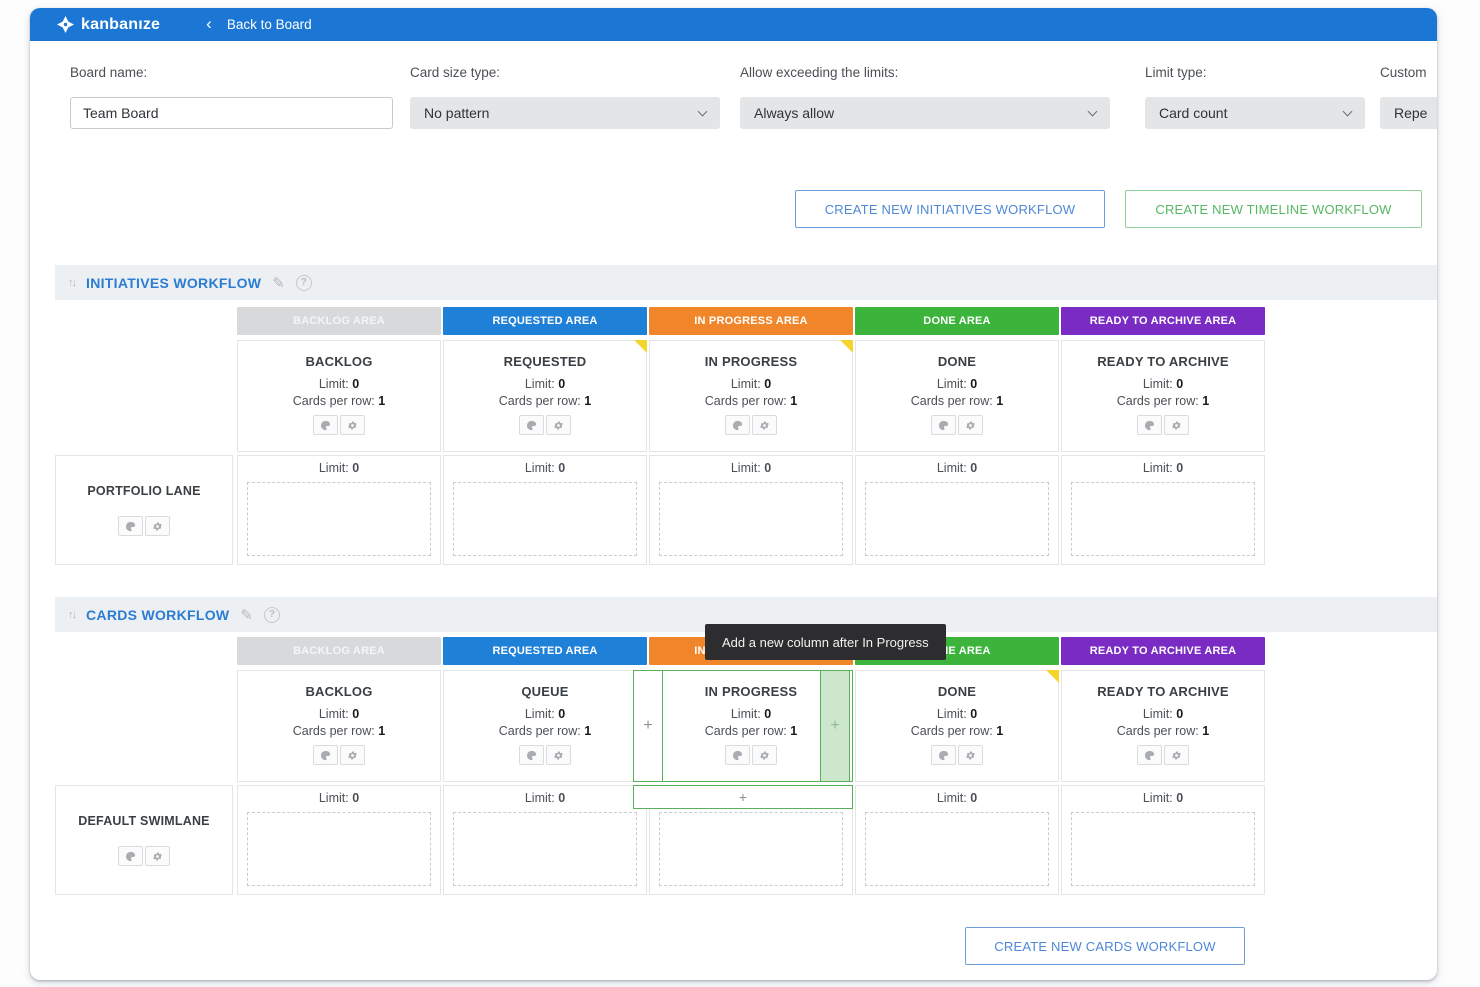  What do you see at coordinates (565, 113) in the screenshot?
I see `card-size-select: No pattern` at bounding box center [565, 113].